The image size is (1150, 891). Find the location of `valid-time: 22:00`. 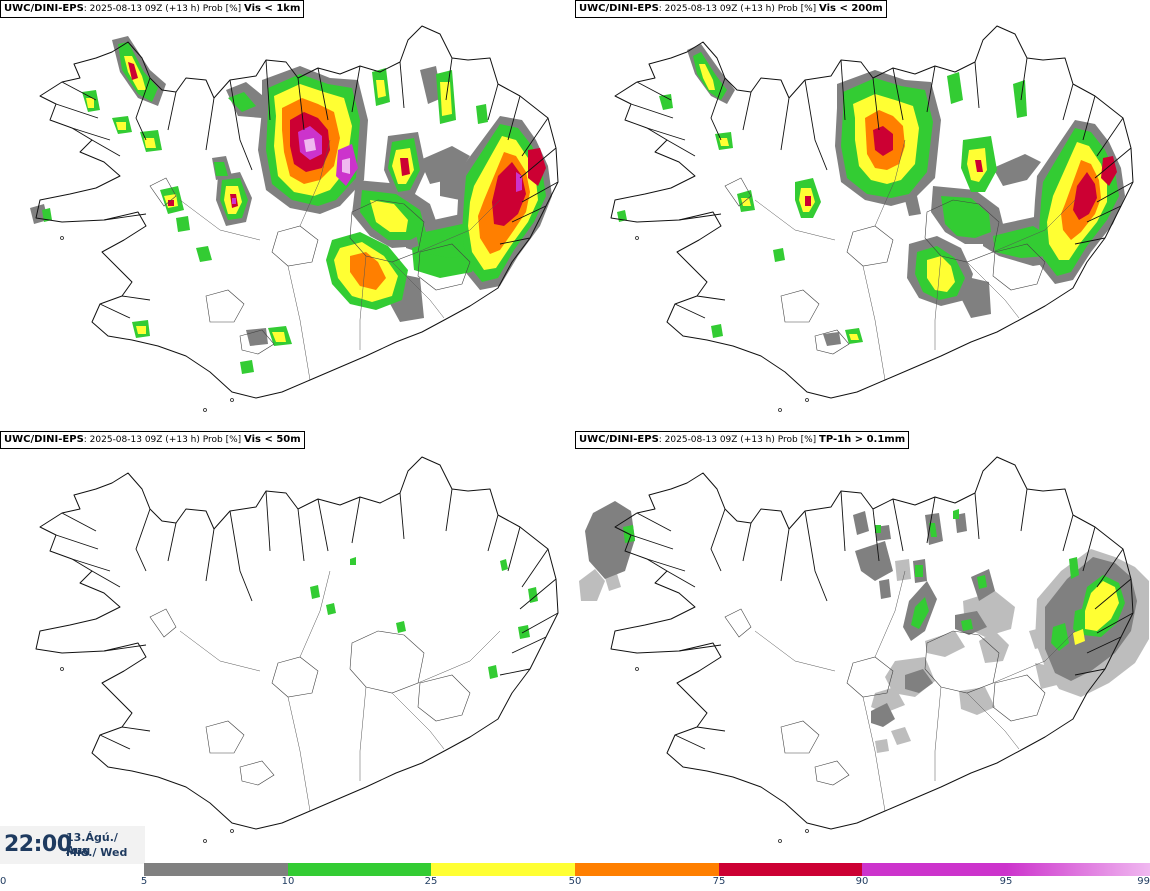

valid-time: 22:00 is located at coordinates (38, 844).